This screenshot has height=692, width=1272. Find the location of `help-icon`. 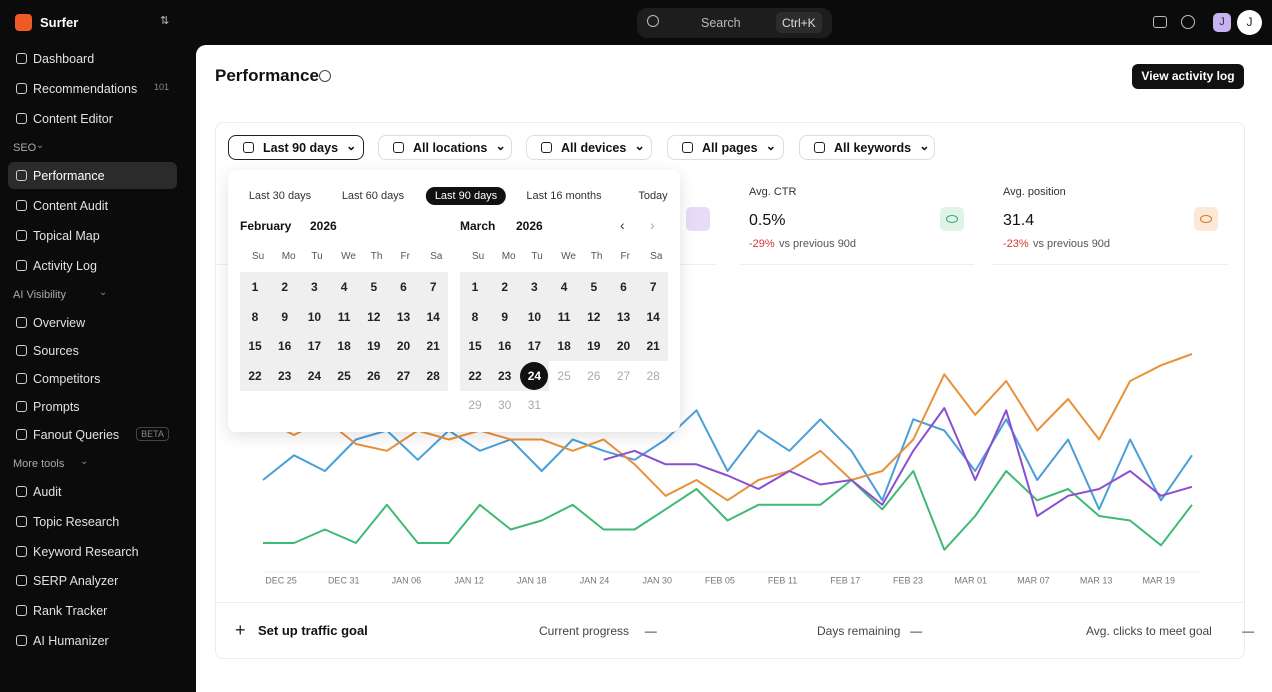

help-icon is located at coordinates (1188, 22).